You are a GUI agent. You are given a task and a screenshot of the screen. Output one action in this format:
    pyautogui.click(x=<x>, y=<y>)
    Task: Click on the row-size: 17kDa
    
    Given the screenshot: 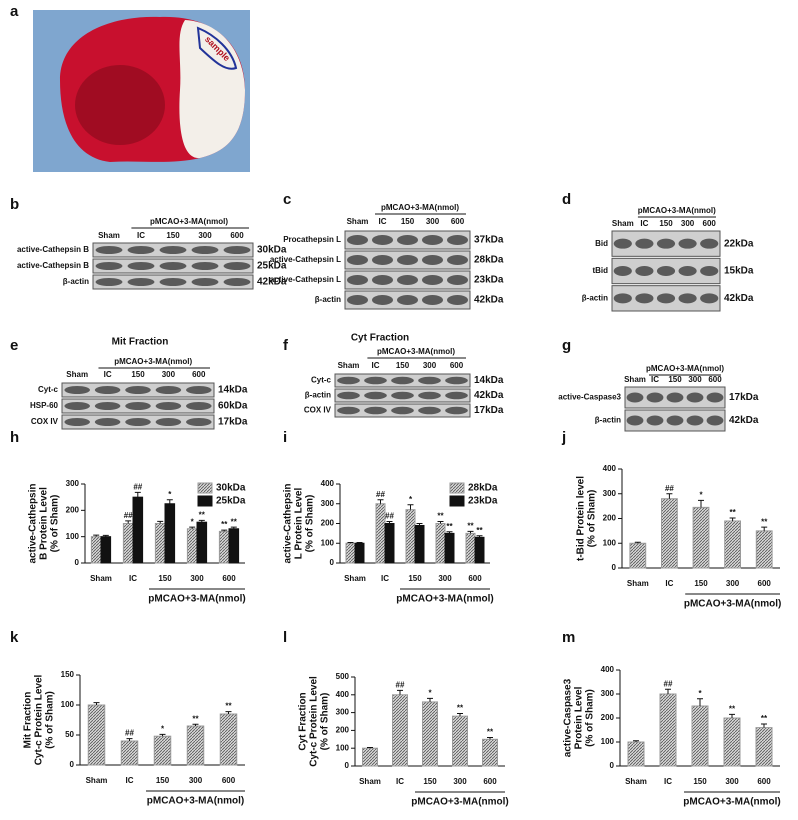 What is the action you would take?
    pyautogui.click(x=744, y=397)
    